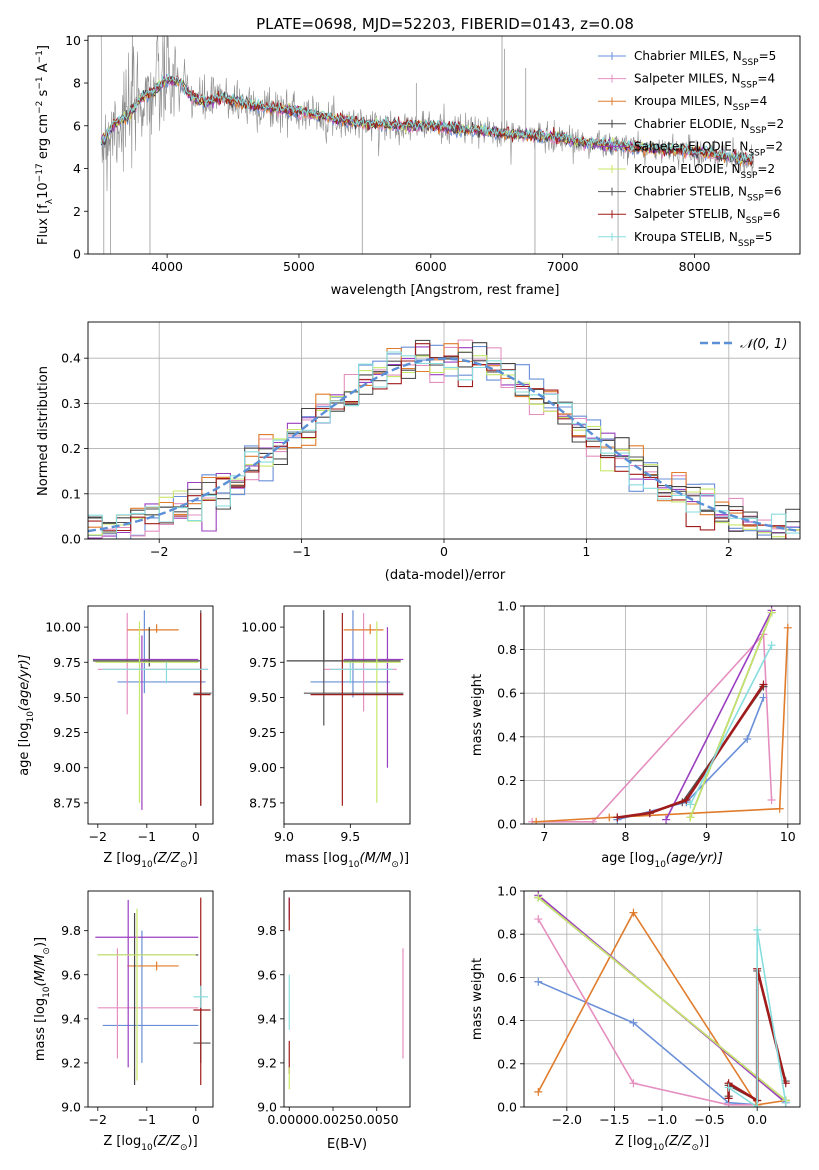  Describe the element at coordinates (40, 172) in the screenshot. I see `y-axis-label-part: −17` at that location.